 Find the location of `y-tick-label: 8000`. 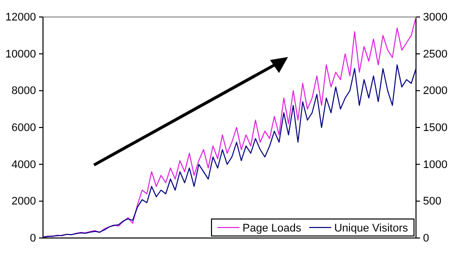

y-tick-label: 8000 is located at coordinates (24, 91).